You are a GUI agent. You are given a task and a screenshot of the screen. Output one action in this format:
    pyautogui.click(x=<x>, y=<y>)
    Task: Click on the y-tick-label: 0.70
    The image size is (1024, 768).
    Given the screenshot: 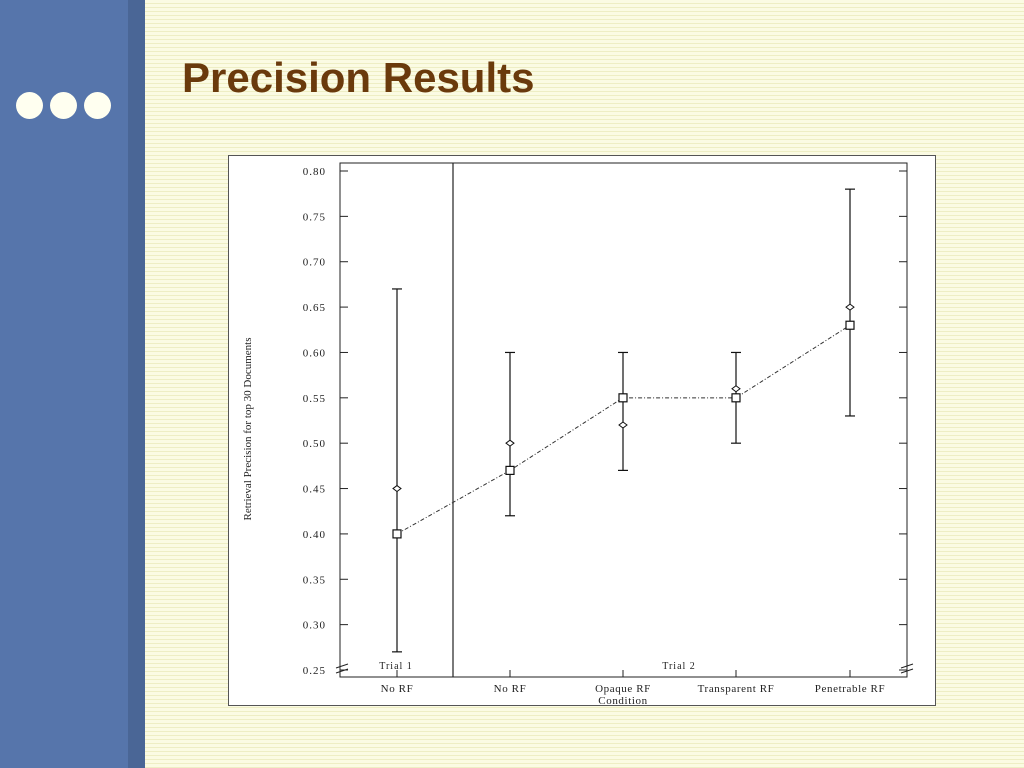 What is the action you would take?
    pyautogui.click(x=314, y=263)
    